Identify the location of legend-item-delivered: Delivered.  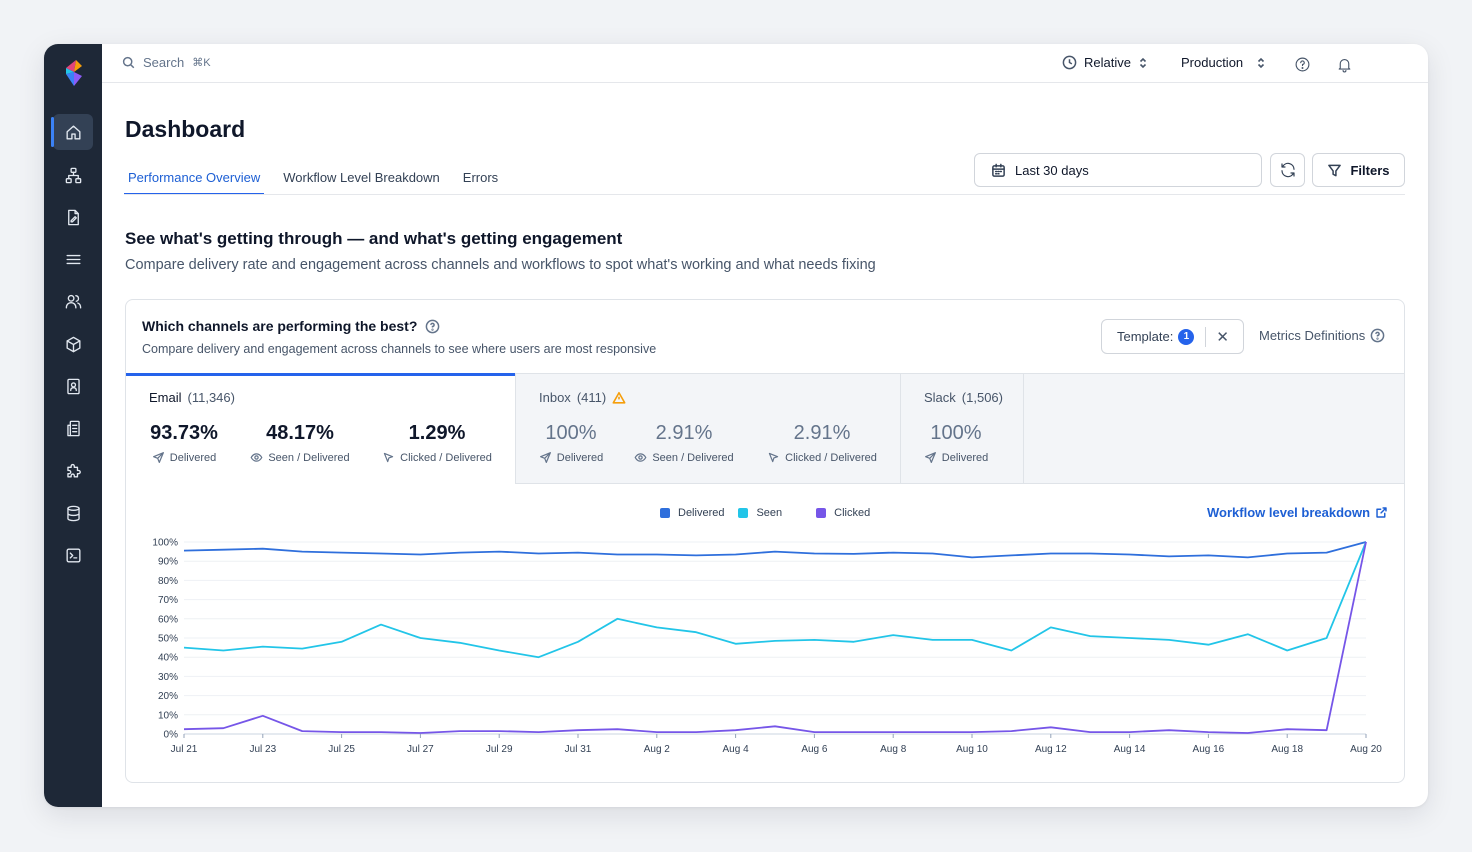
(692, 513).